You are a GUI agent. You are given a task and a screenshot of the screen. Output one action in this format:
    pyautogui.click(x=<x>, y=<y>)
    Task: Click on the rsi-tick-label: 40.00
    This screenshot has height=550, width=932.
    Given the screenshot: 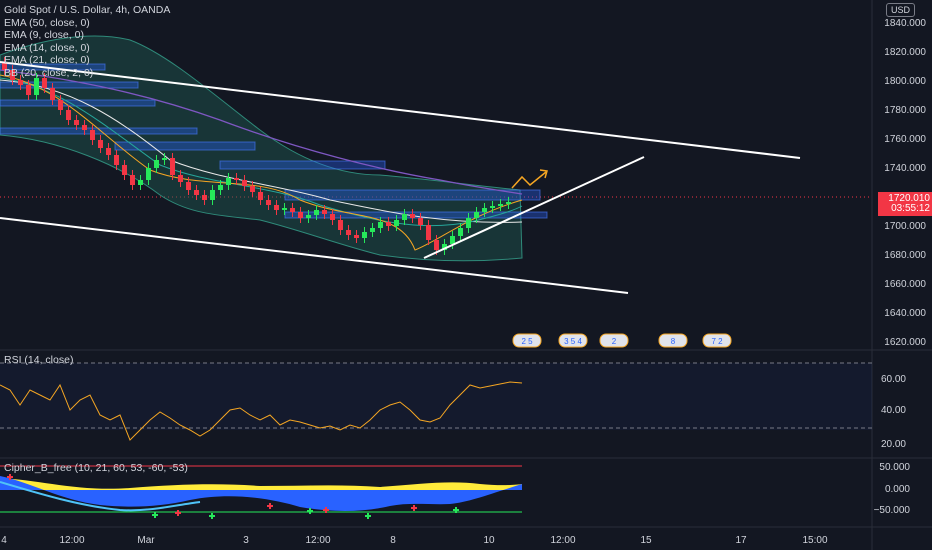 What is the action you would take?
    pyautogui.click(x=893, y=410)
    